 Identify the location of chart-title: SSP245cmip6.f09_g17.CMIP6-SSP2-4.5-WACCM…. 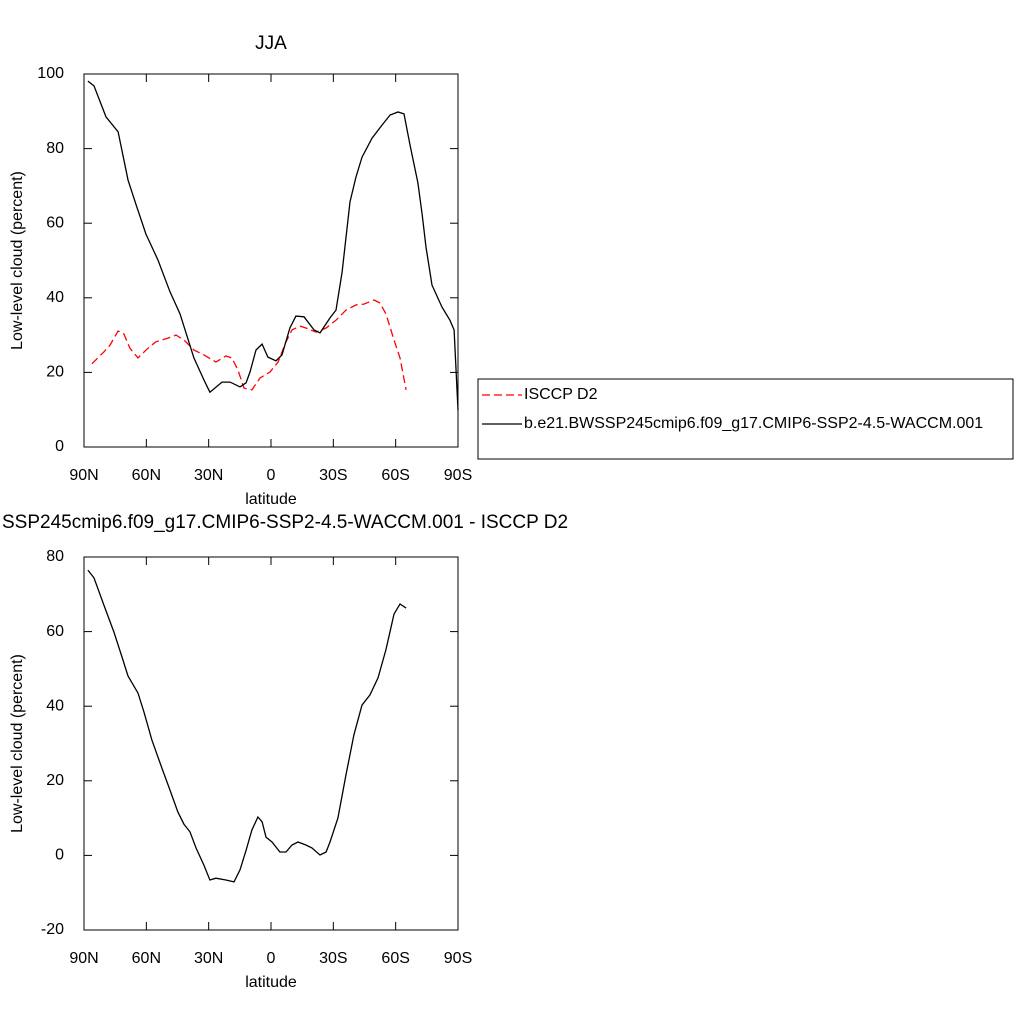
(285, 522).